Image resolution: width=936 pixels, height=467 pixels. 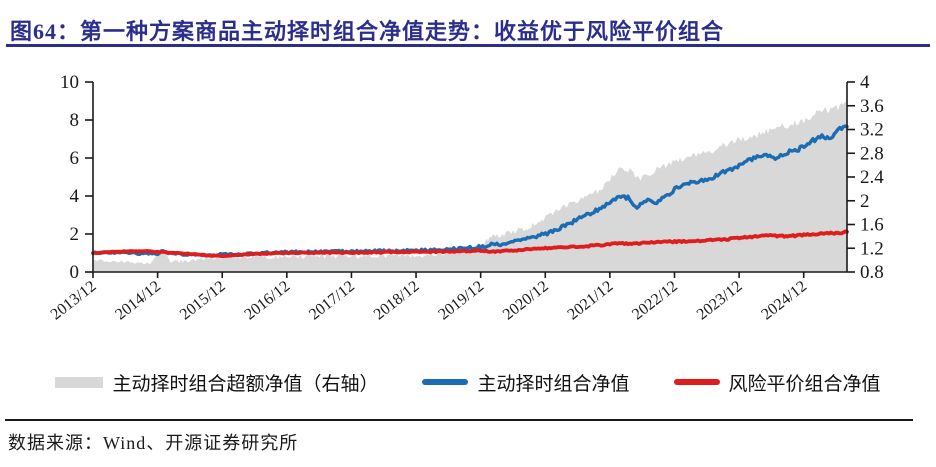 What do you see at coordinates (696, 382) in the screenshot?
I see `risk-parity-swatch-icon` at bounding box center [696, 382].